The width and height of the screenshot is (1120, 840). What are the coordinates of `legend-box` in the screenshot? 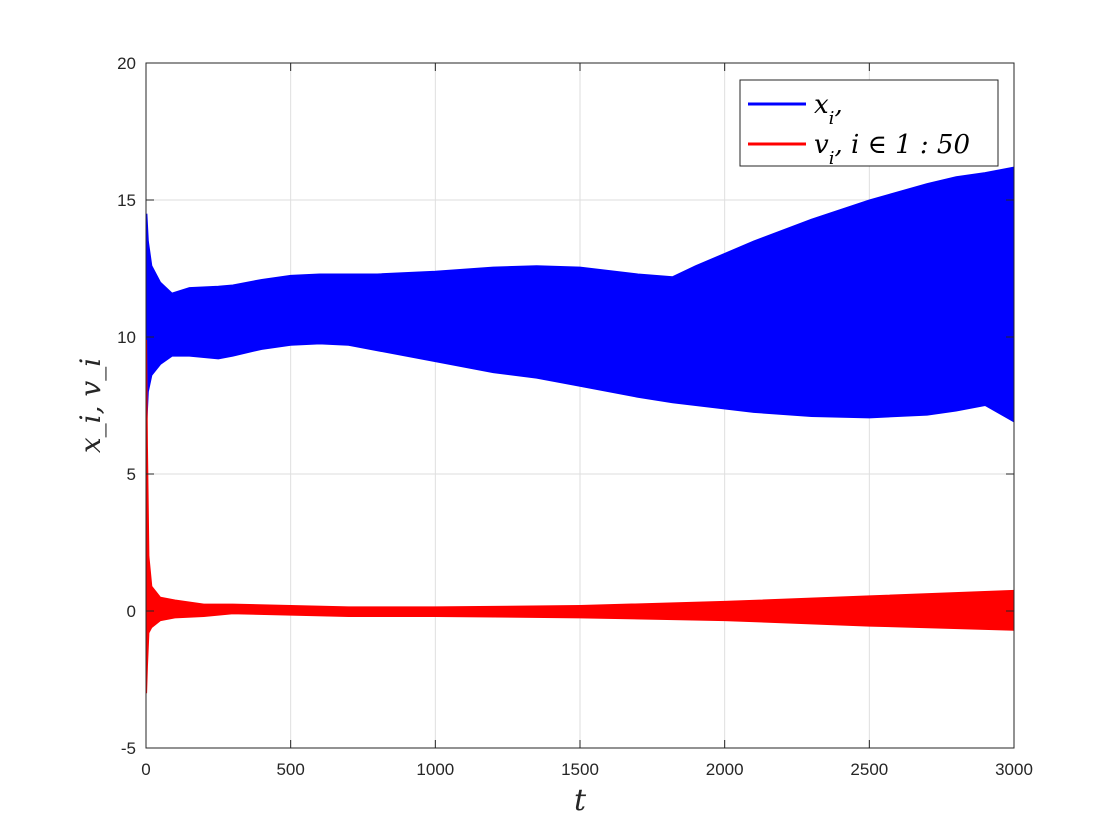 It's located at (869, 123).